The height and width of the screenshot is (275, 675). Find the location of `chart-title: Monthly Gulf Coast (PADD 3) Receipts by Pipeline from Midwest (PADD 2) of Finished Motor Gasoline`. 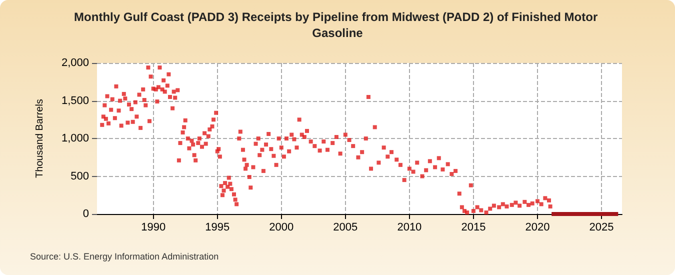

chart-title: Monthly Gulf Coast (PADD 3) Receipts by Pipeline from Midwest (PADD 2) of Finished Motor Gasoline is located at coordinates (337, 25).